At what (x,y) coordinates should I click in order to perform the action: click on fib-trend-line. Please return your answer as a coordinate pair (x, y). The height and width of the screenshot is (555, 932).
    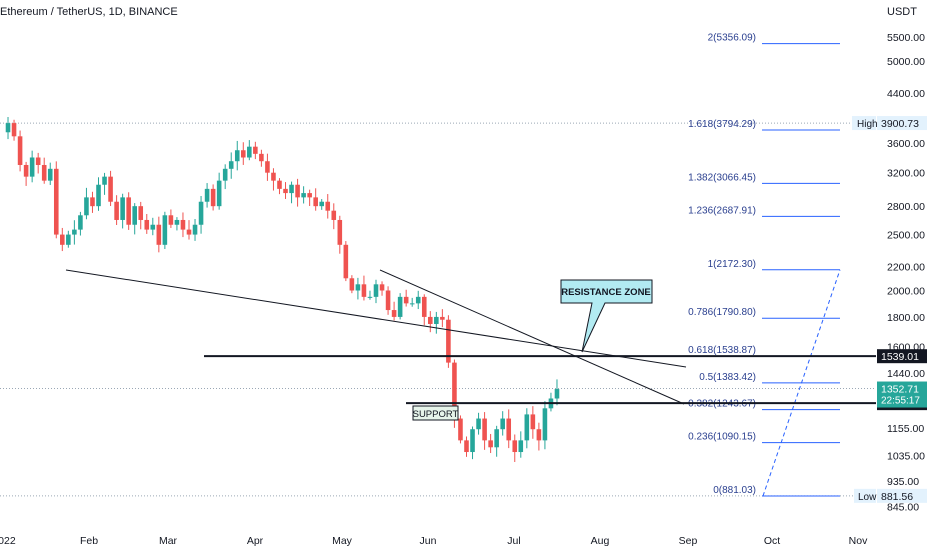
    Looking at the image, I should click on (801, 383).